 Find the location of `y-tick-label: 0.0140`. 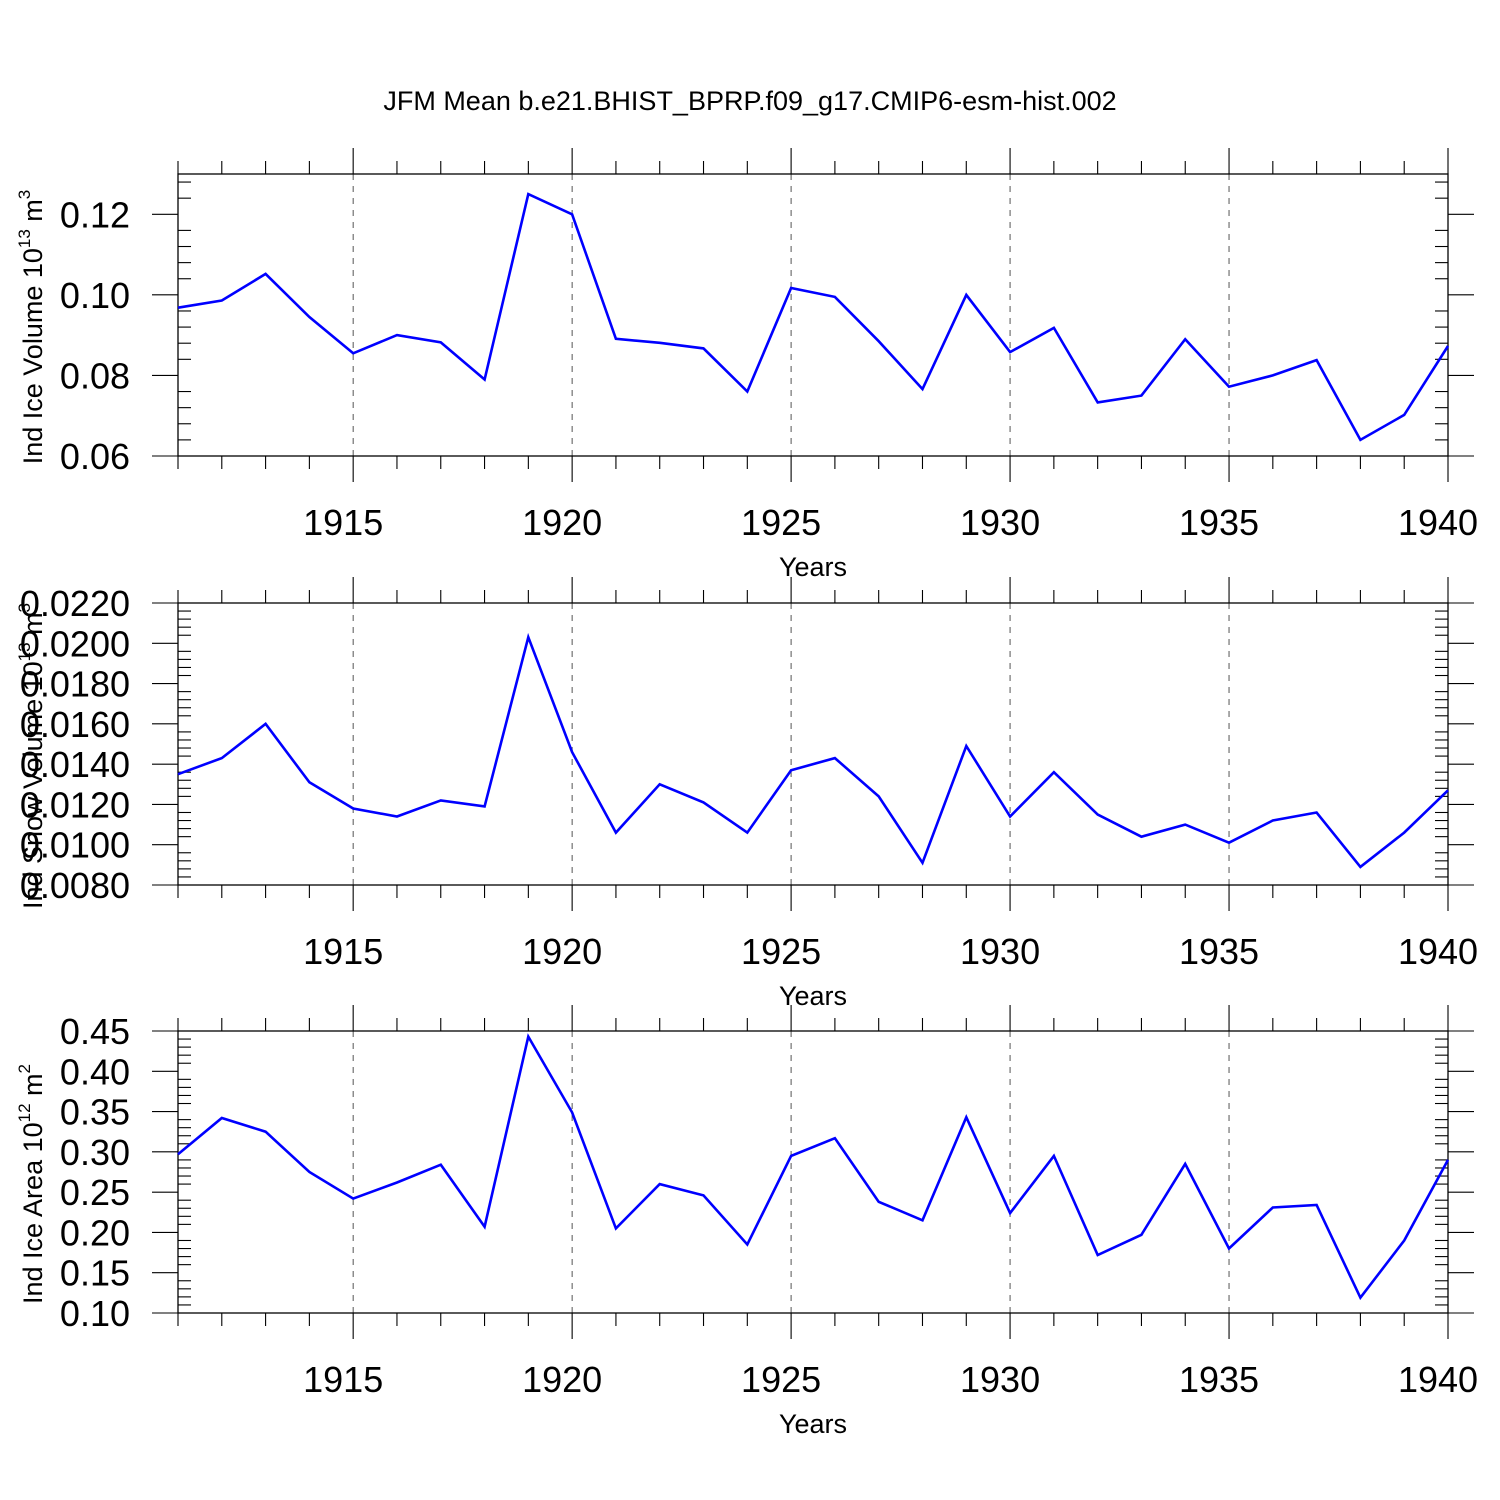

y-tick-label: 0.0140 is located at coordinates (75, 764).